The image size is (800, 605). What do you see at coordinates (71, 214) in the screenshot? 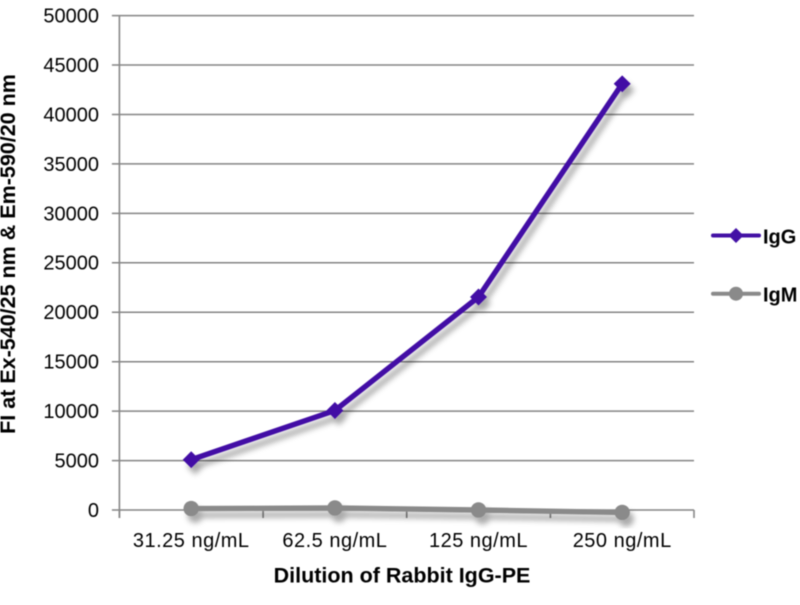
I see `svg-text: 30000` at bounding box center [71, 214].